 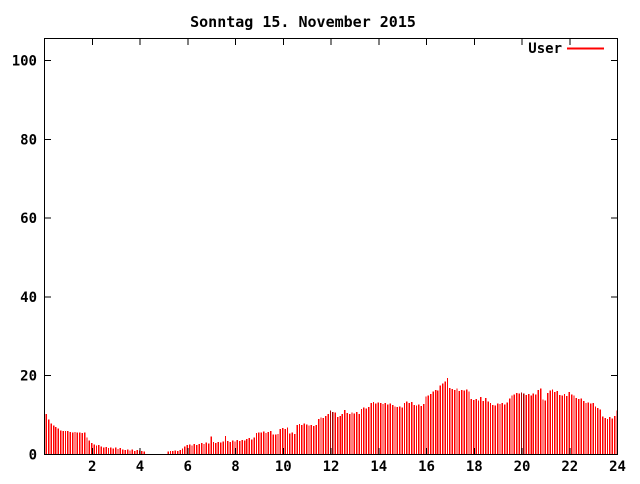 What do you see at coordinates (331, 415) in the screenshot?
I see `bars-layer` at bounding box center [331, 415].